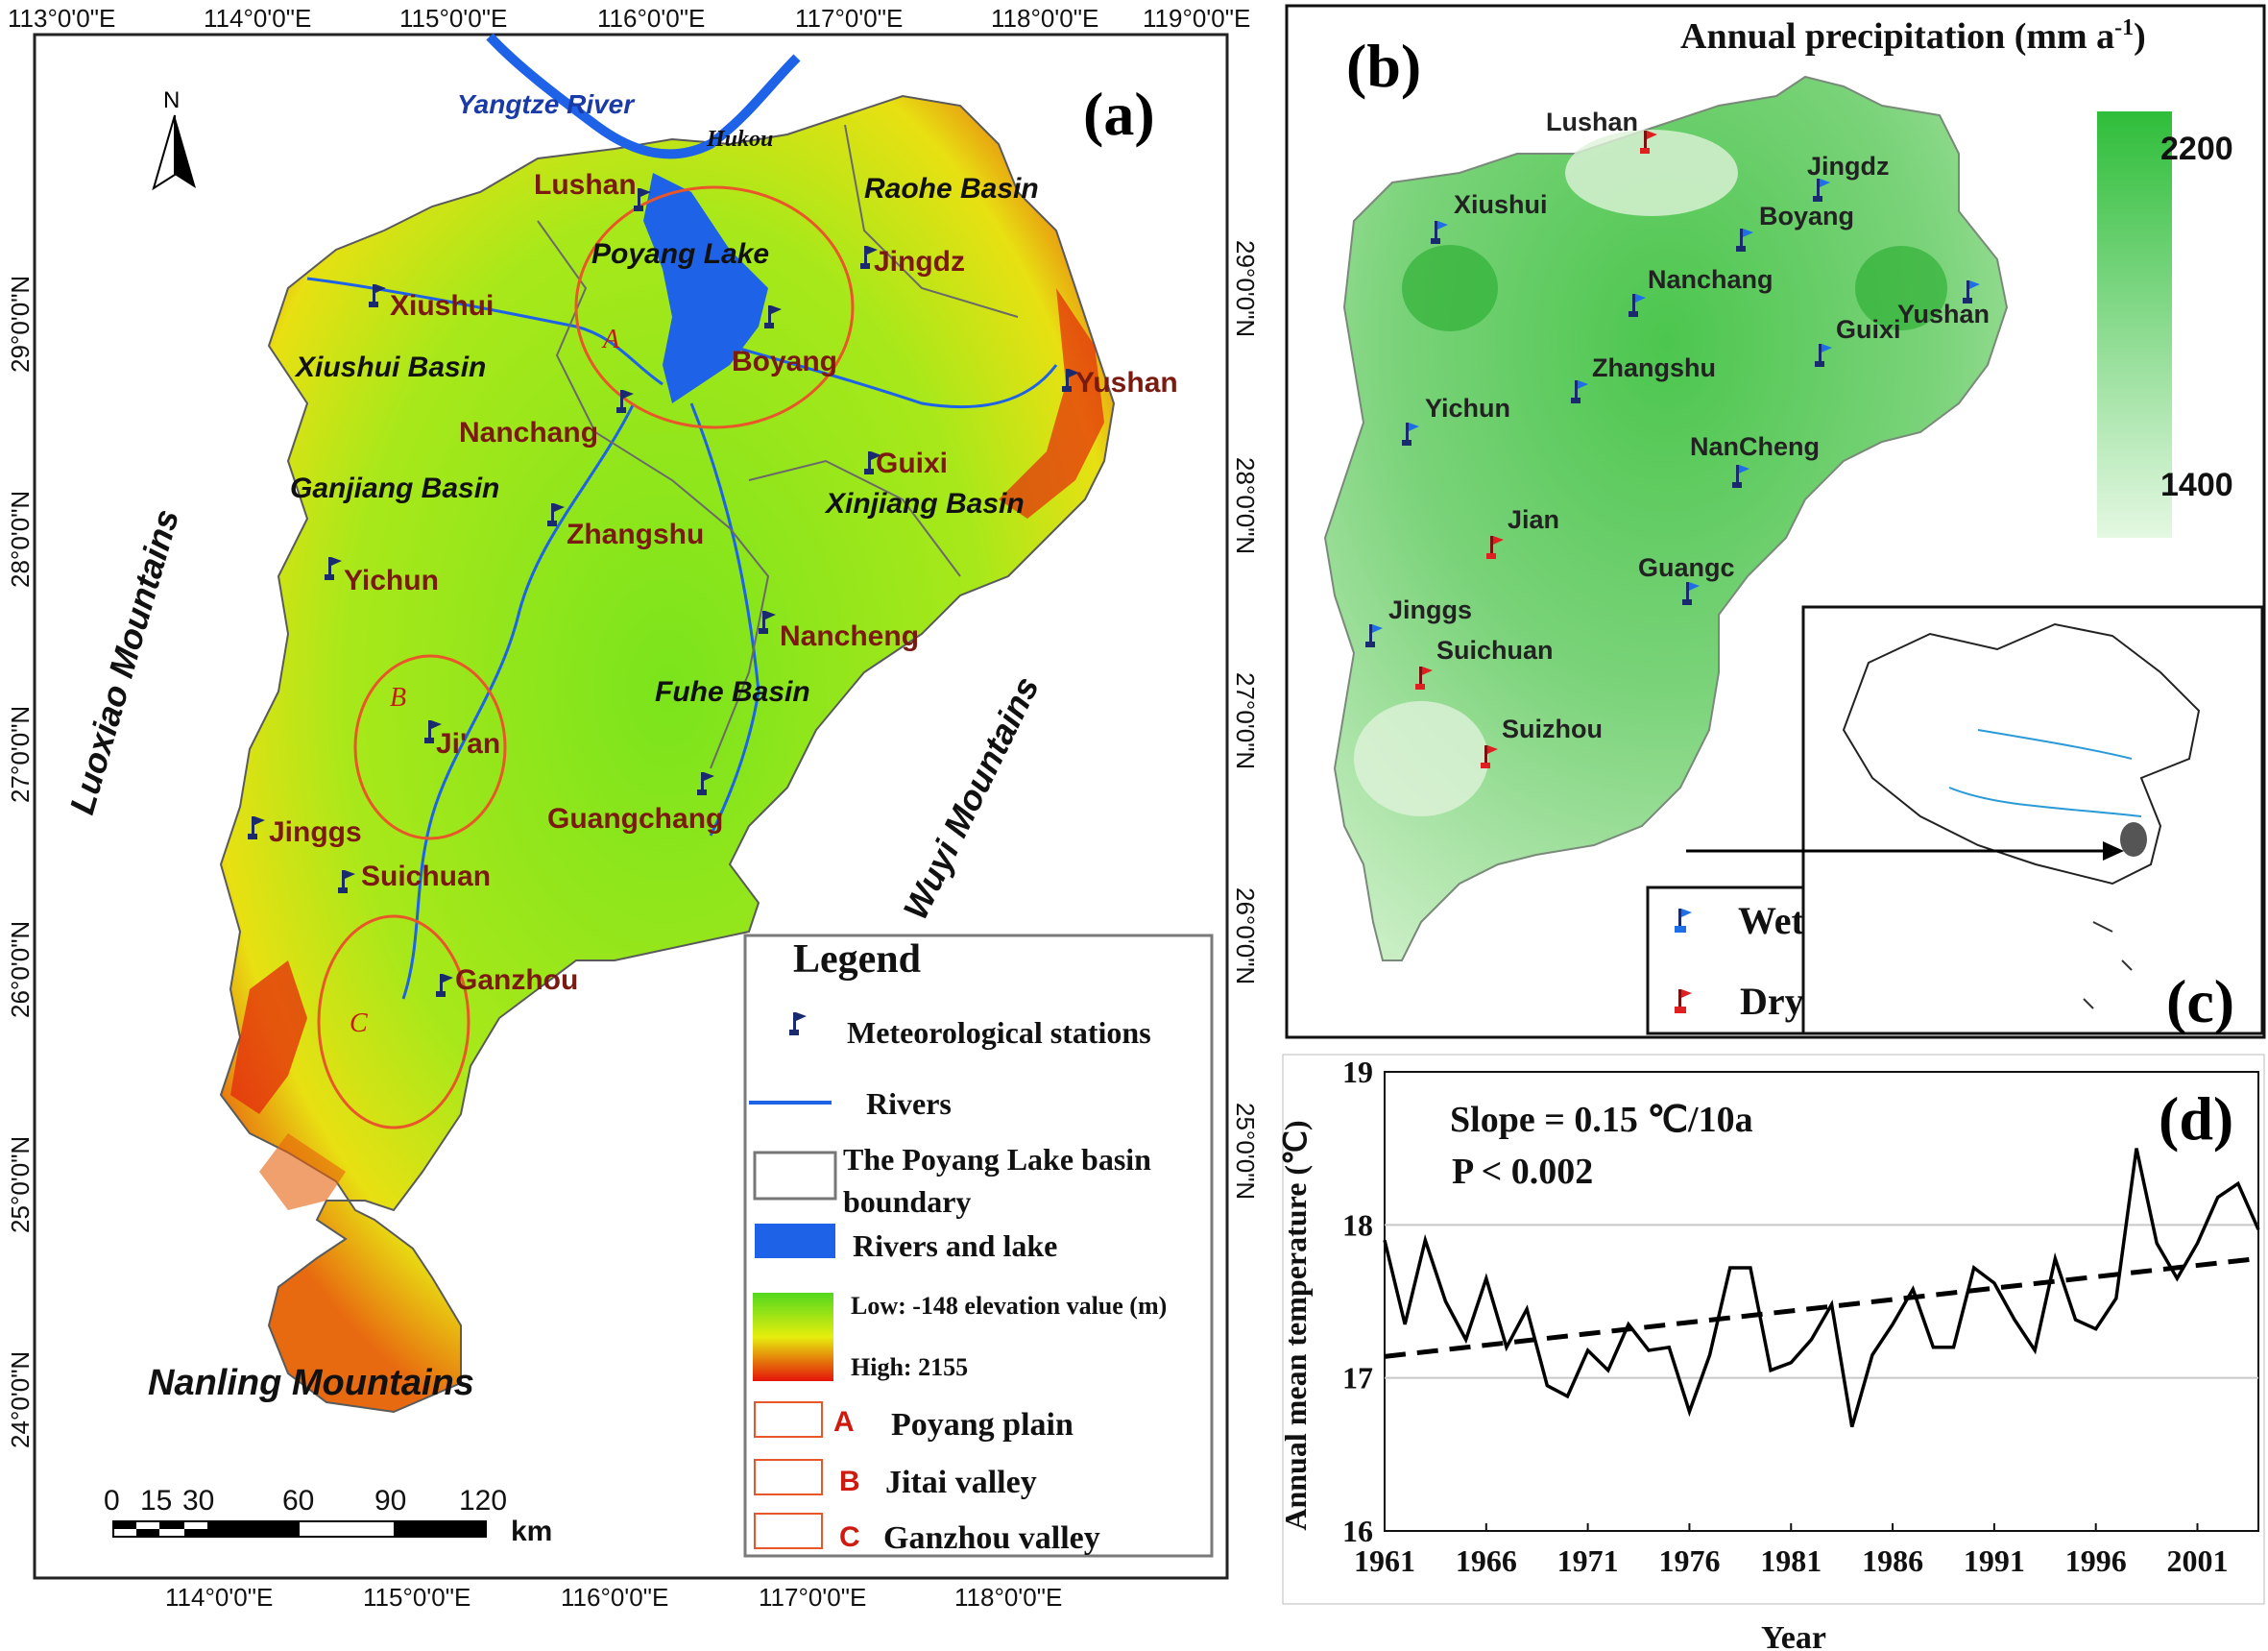 The height and width of the screenshot is (1651, 2268). Describe the element at coordinates (789, 1477) in the screenshot. I see `legend-zone-b-swatch` at that location.